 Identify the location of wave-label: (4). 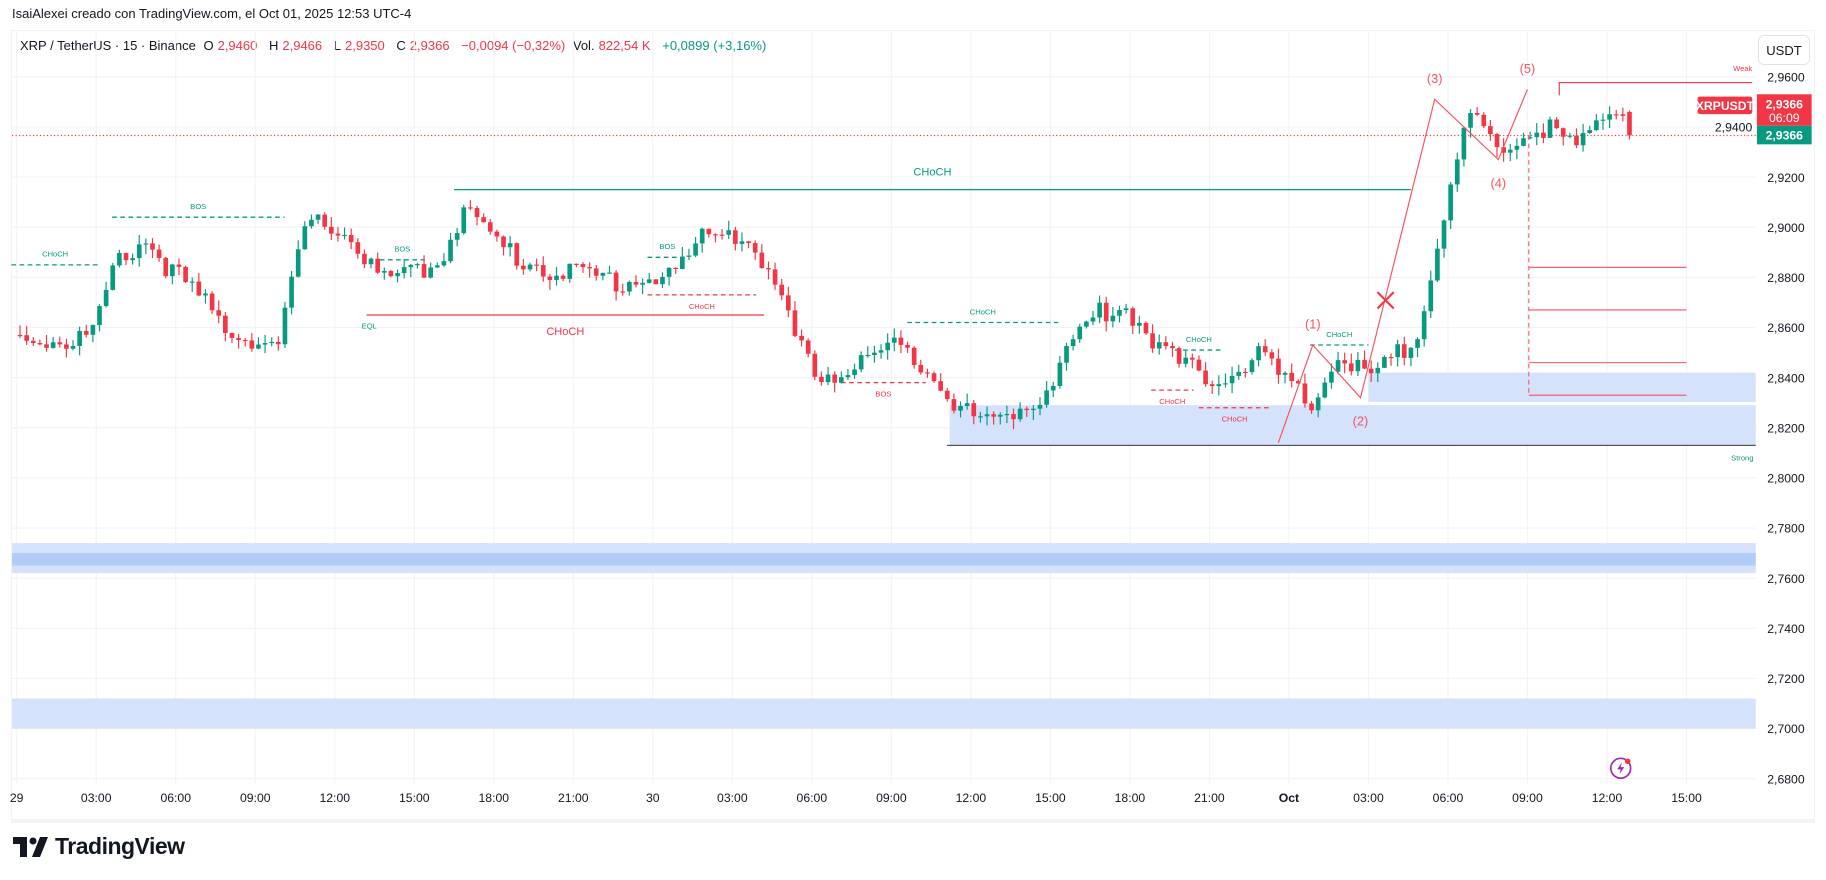
(1498, 182).